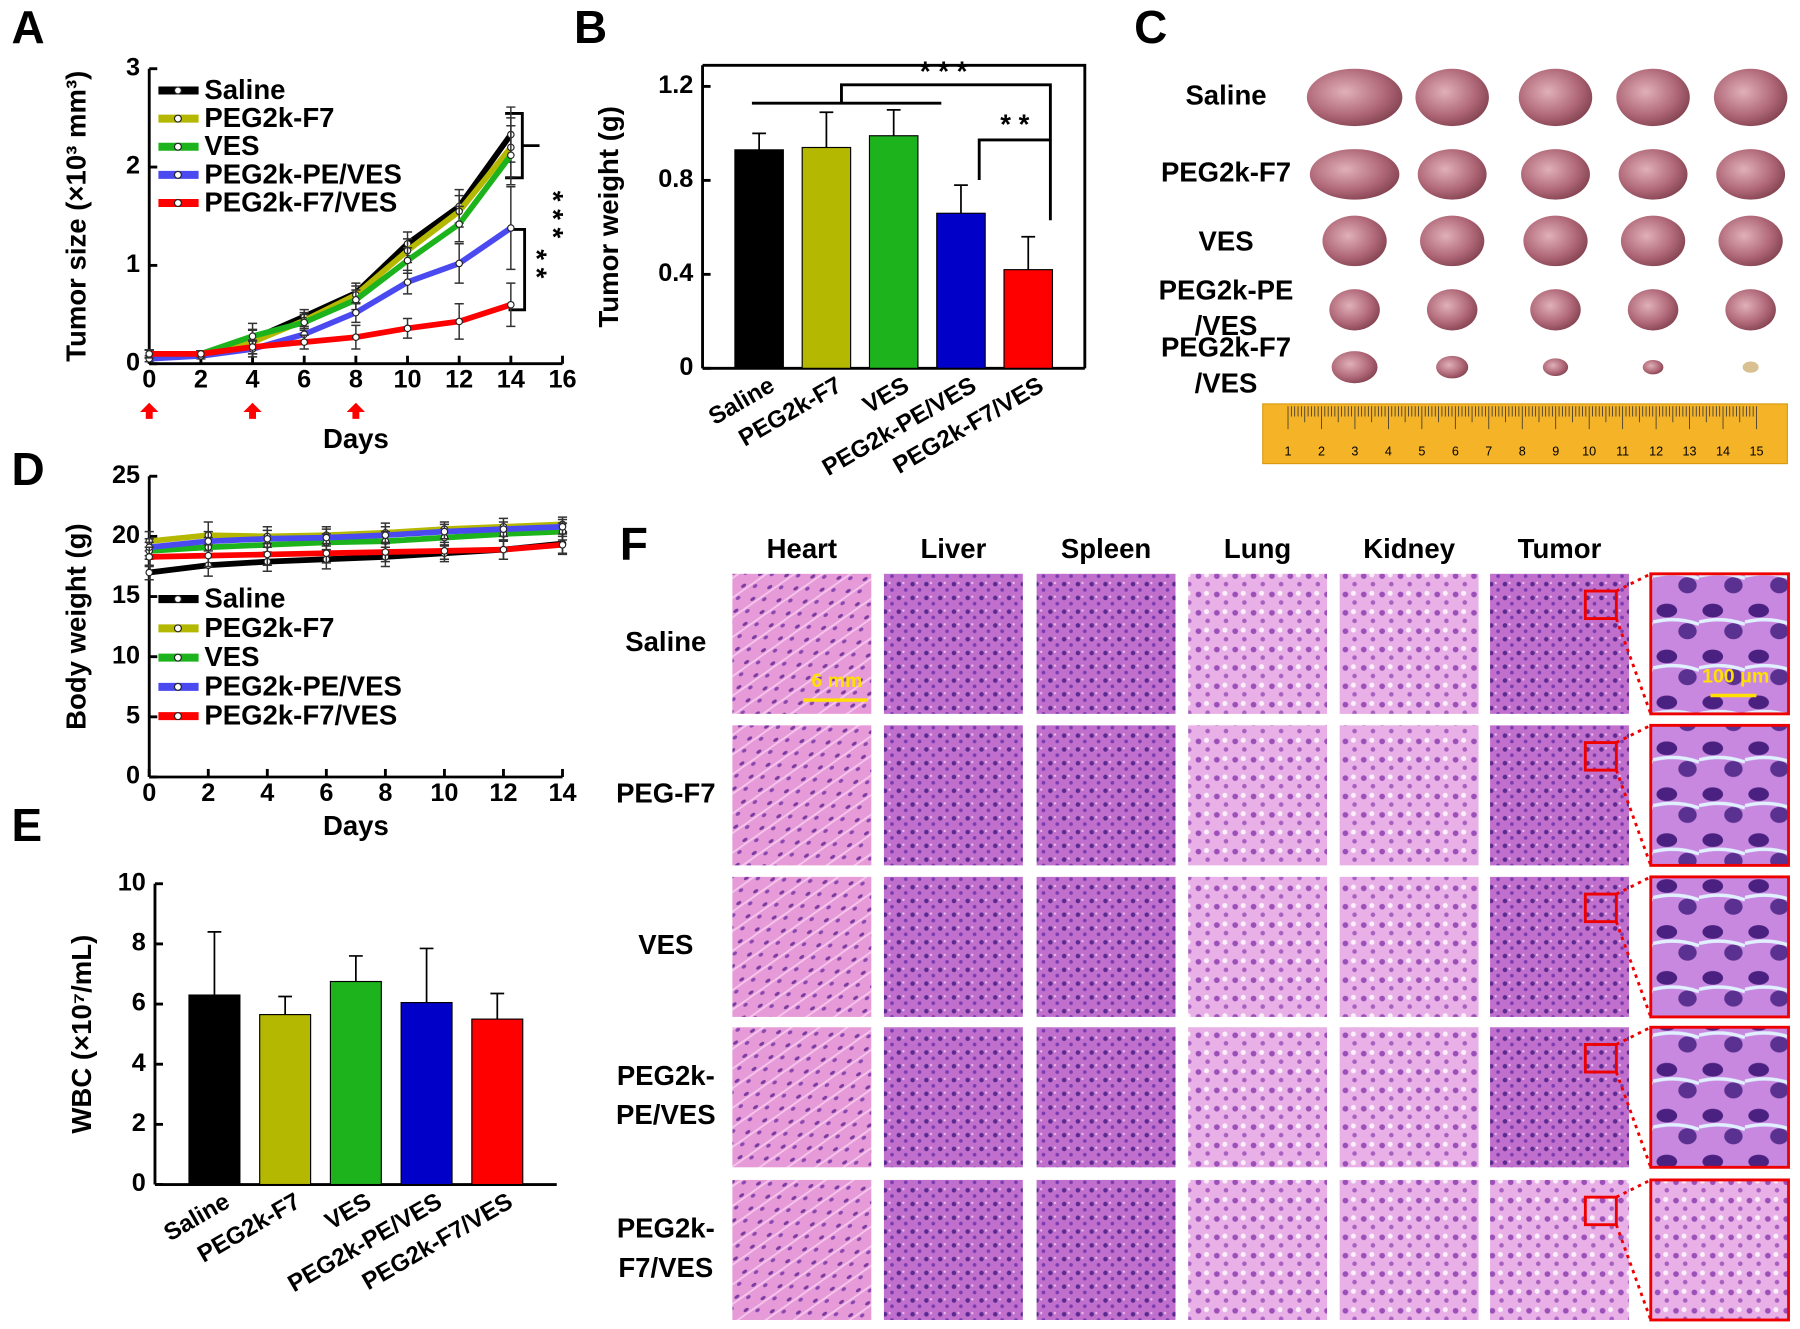 The height and width of the screenshot is (1329, 1800). Describe the element at coordinates (126, 655) in the screenshot. I see `y-tick-label: 10` at that location.